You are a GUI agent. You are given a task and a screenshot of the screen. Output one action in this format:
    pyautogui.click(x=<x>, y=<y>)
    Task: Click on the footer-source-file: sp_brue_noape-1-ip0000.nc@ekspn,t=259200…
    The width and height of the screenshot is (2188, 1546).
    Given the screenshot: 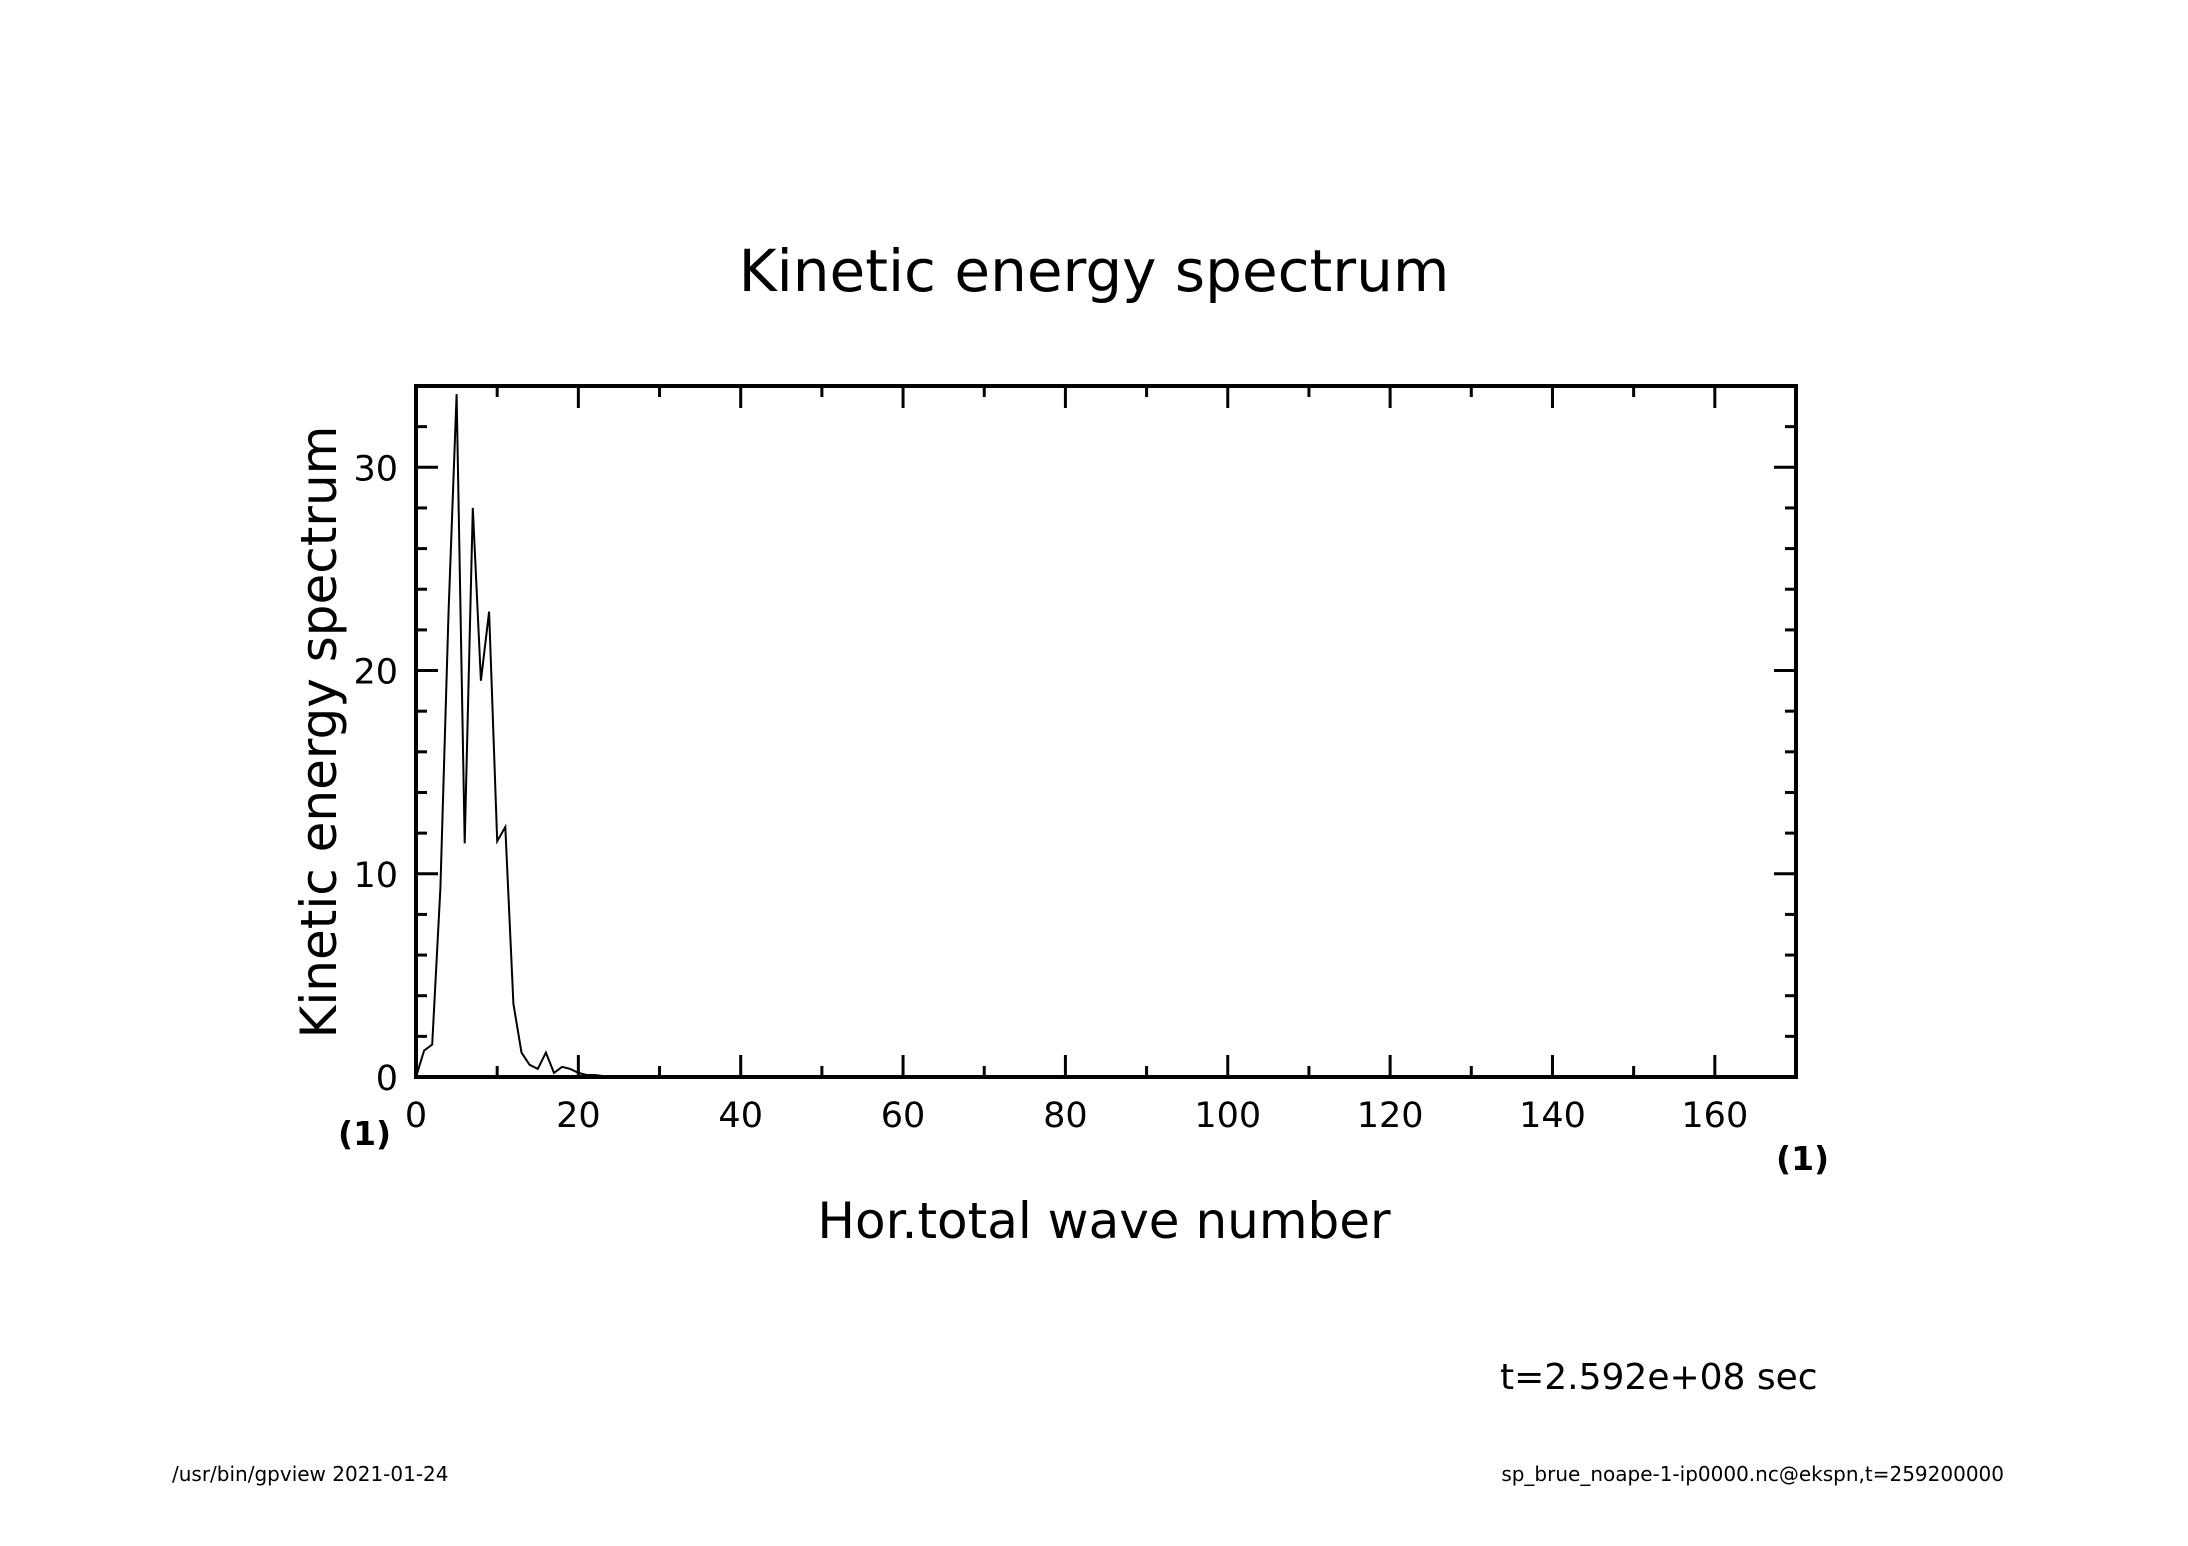 What is the action you would take?
    pyautogui.click(x=1752, y=1474)
    